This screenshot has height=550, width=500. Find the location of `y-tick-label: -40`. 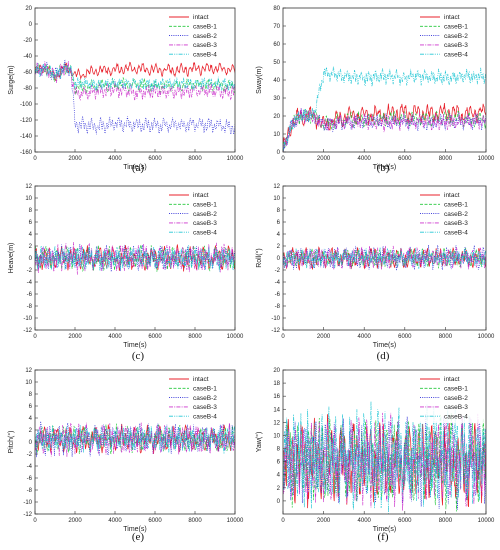

y-tick-label: -40 is located at coordinates (27, 57).